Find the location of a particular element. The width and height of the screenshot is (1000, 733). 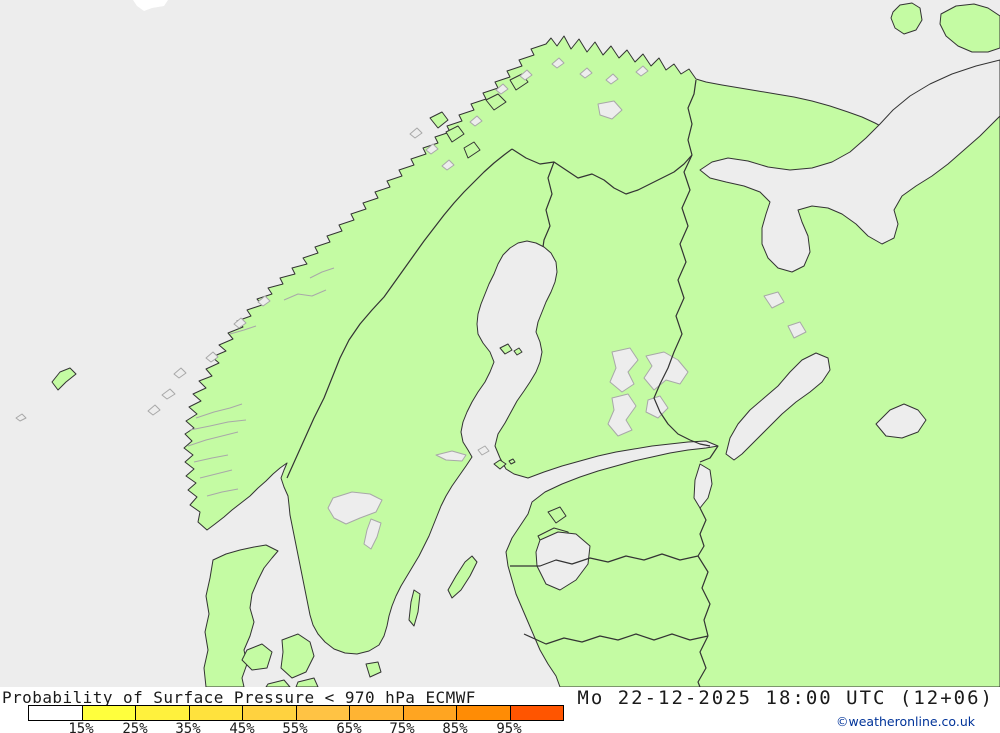

gulf-of-riga is located at coordinates (563, 561).